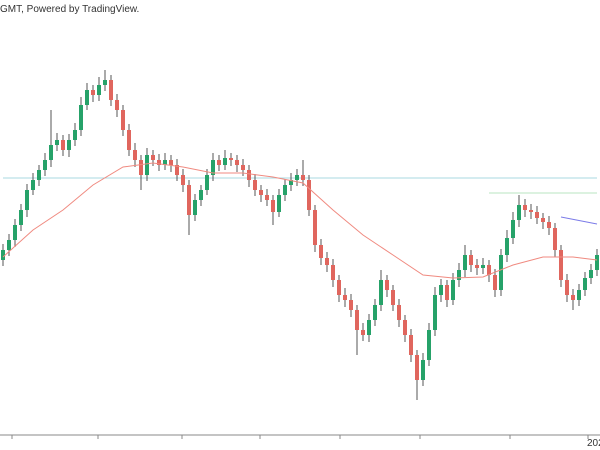 This screenshot has height=450, width=600. Describe the element at coordinates (69, 9) in the screenshot. I see `header: GMT, Powered by TradingView.` at that location.